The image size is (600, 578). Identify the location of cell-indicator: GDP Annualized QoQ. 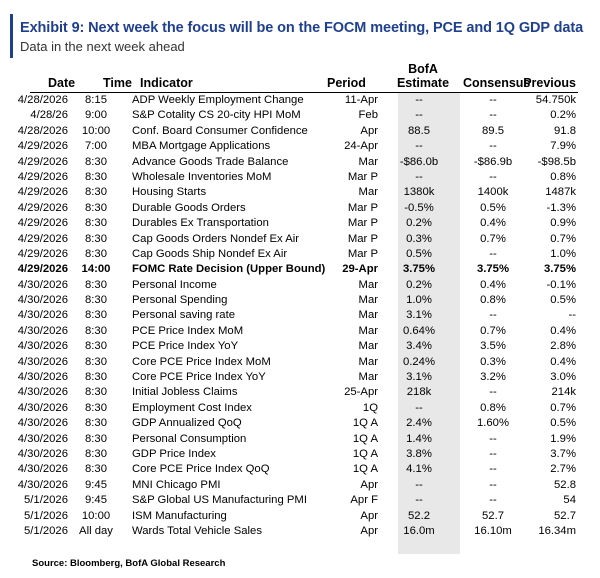
(187, 423).